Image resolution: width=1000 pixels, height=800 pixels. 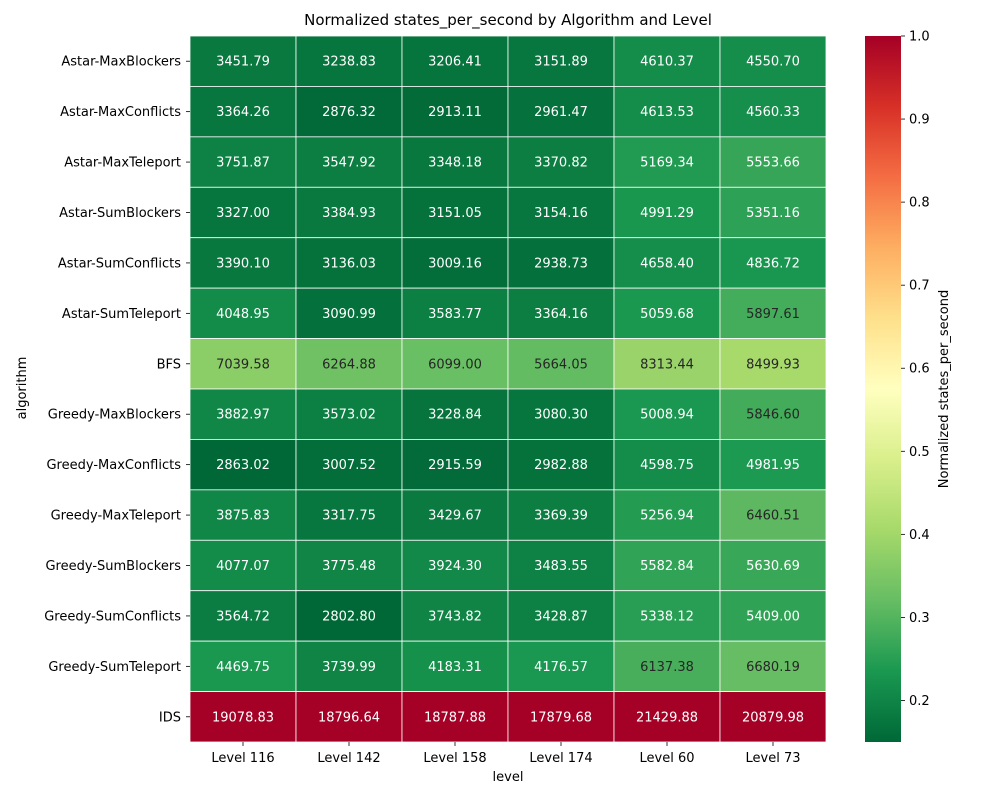 I want to click on cell-value-label: 2802.80, so click(x=349, y=616).